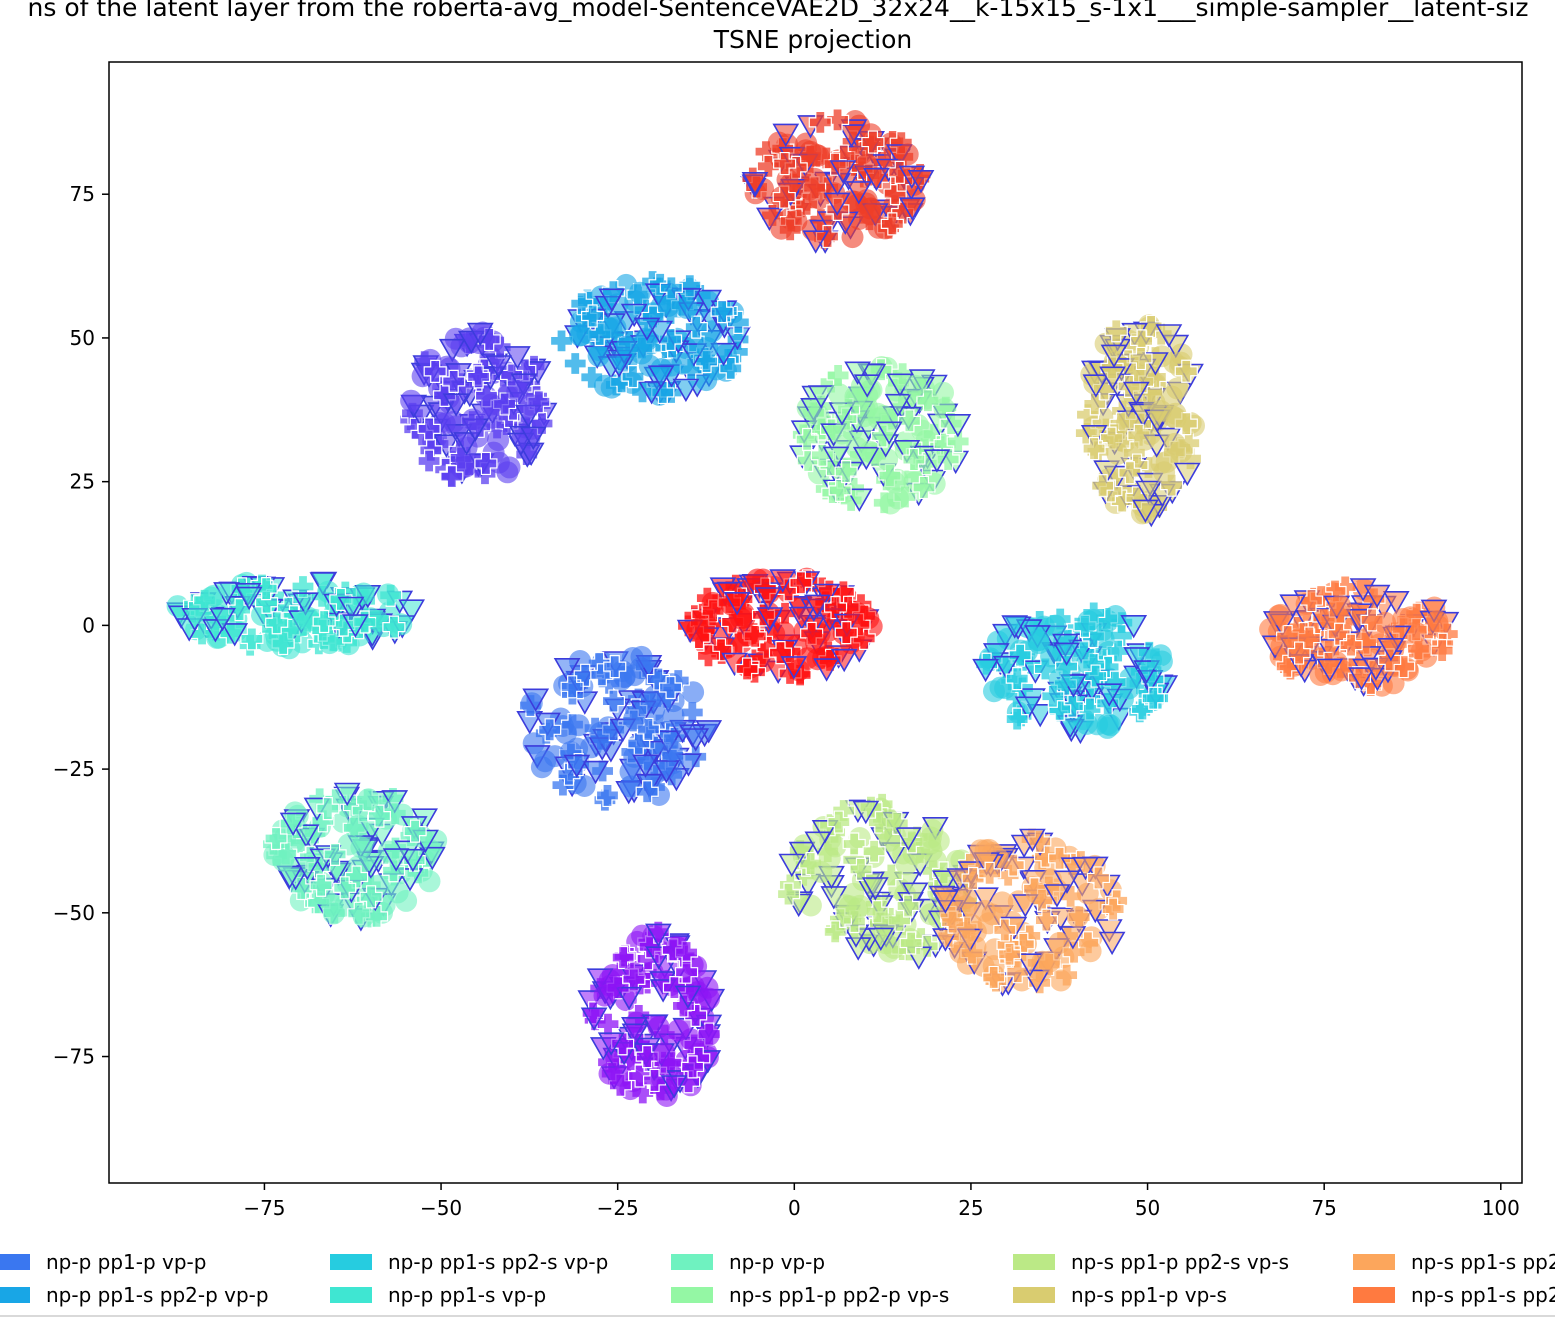  What do you see at coordinates (618, 1208) in the screenshot?
I see `x-tick-label: −25` at bounding box center [618, 1208].